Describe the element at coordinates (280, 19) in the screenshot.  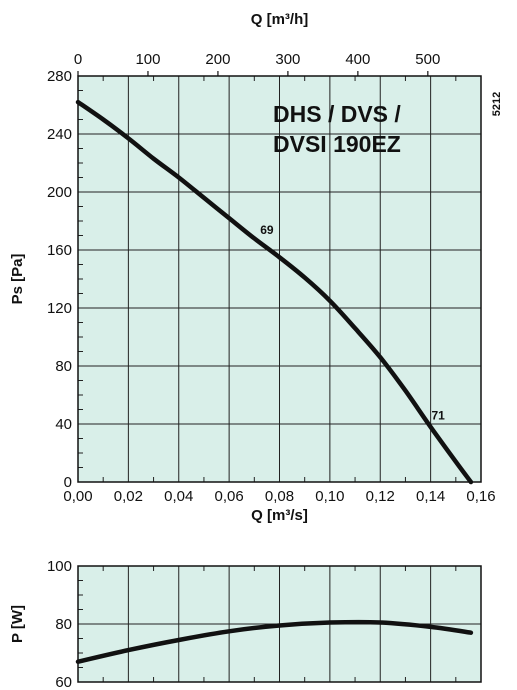
I see `top-x-axis-title: Q [m³/h]` at that location.